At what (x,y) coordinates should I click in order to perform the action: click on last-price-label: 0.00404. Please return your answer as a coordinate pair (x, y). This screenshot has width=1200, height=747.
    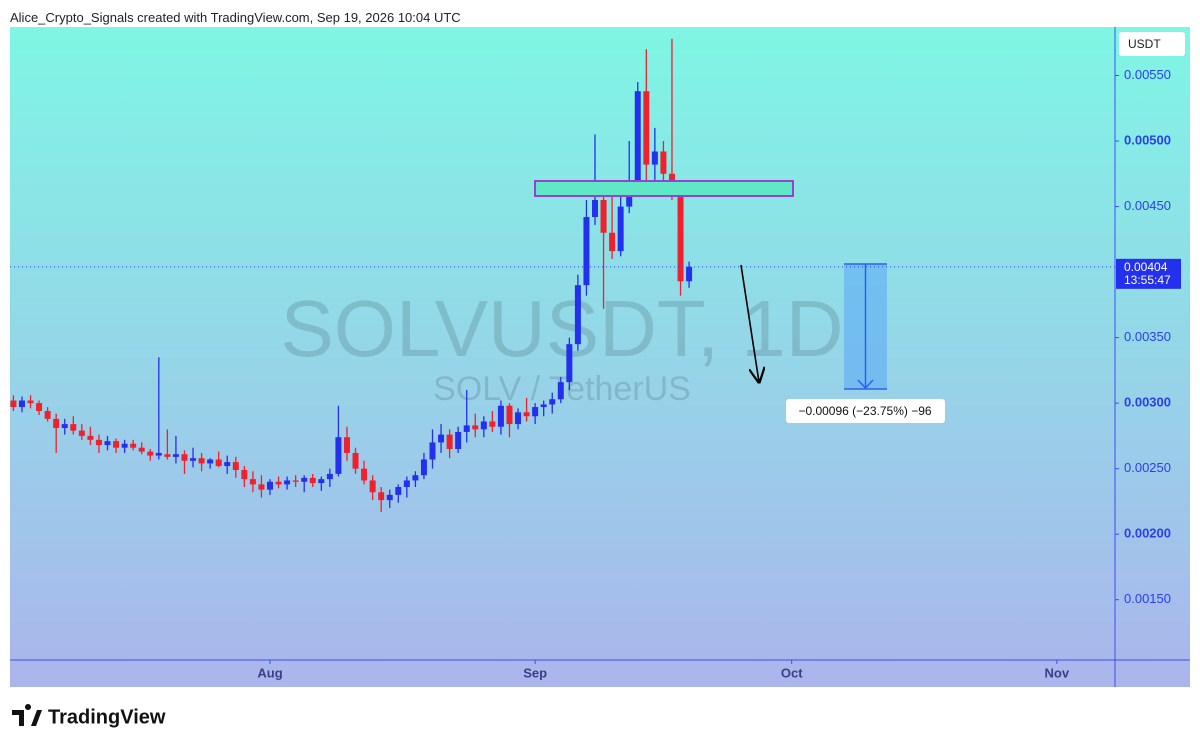
    Looking at the image, I should click on (1146, 267).